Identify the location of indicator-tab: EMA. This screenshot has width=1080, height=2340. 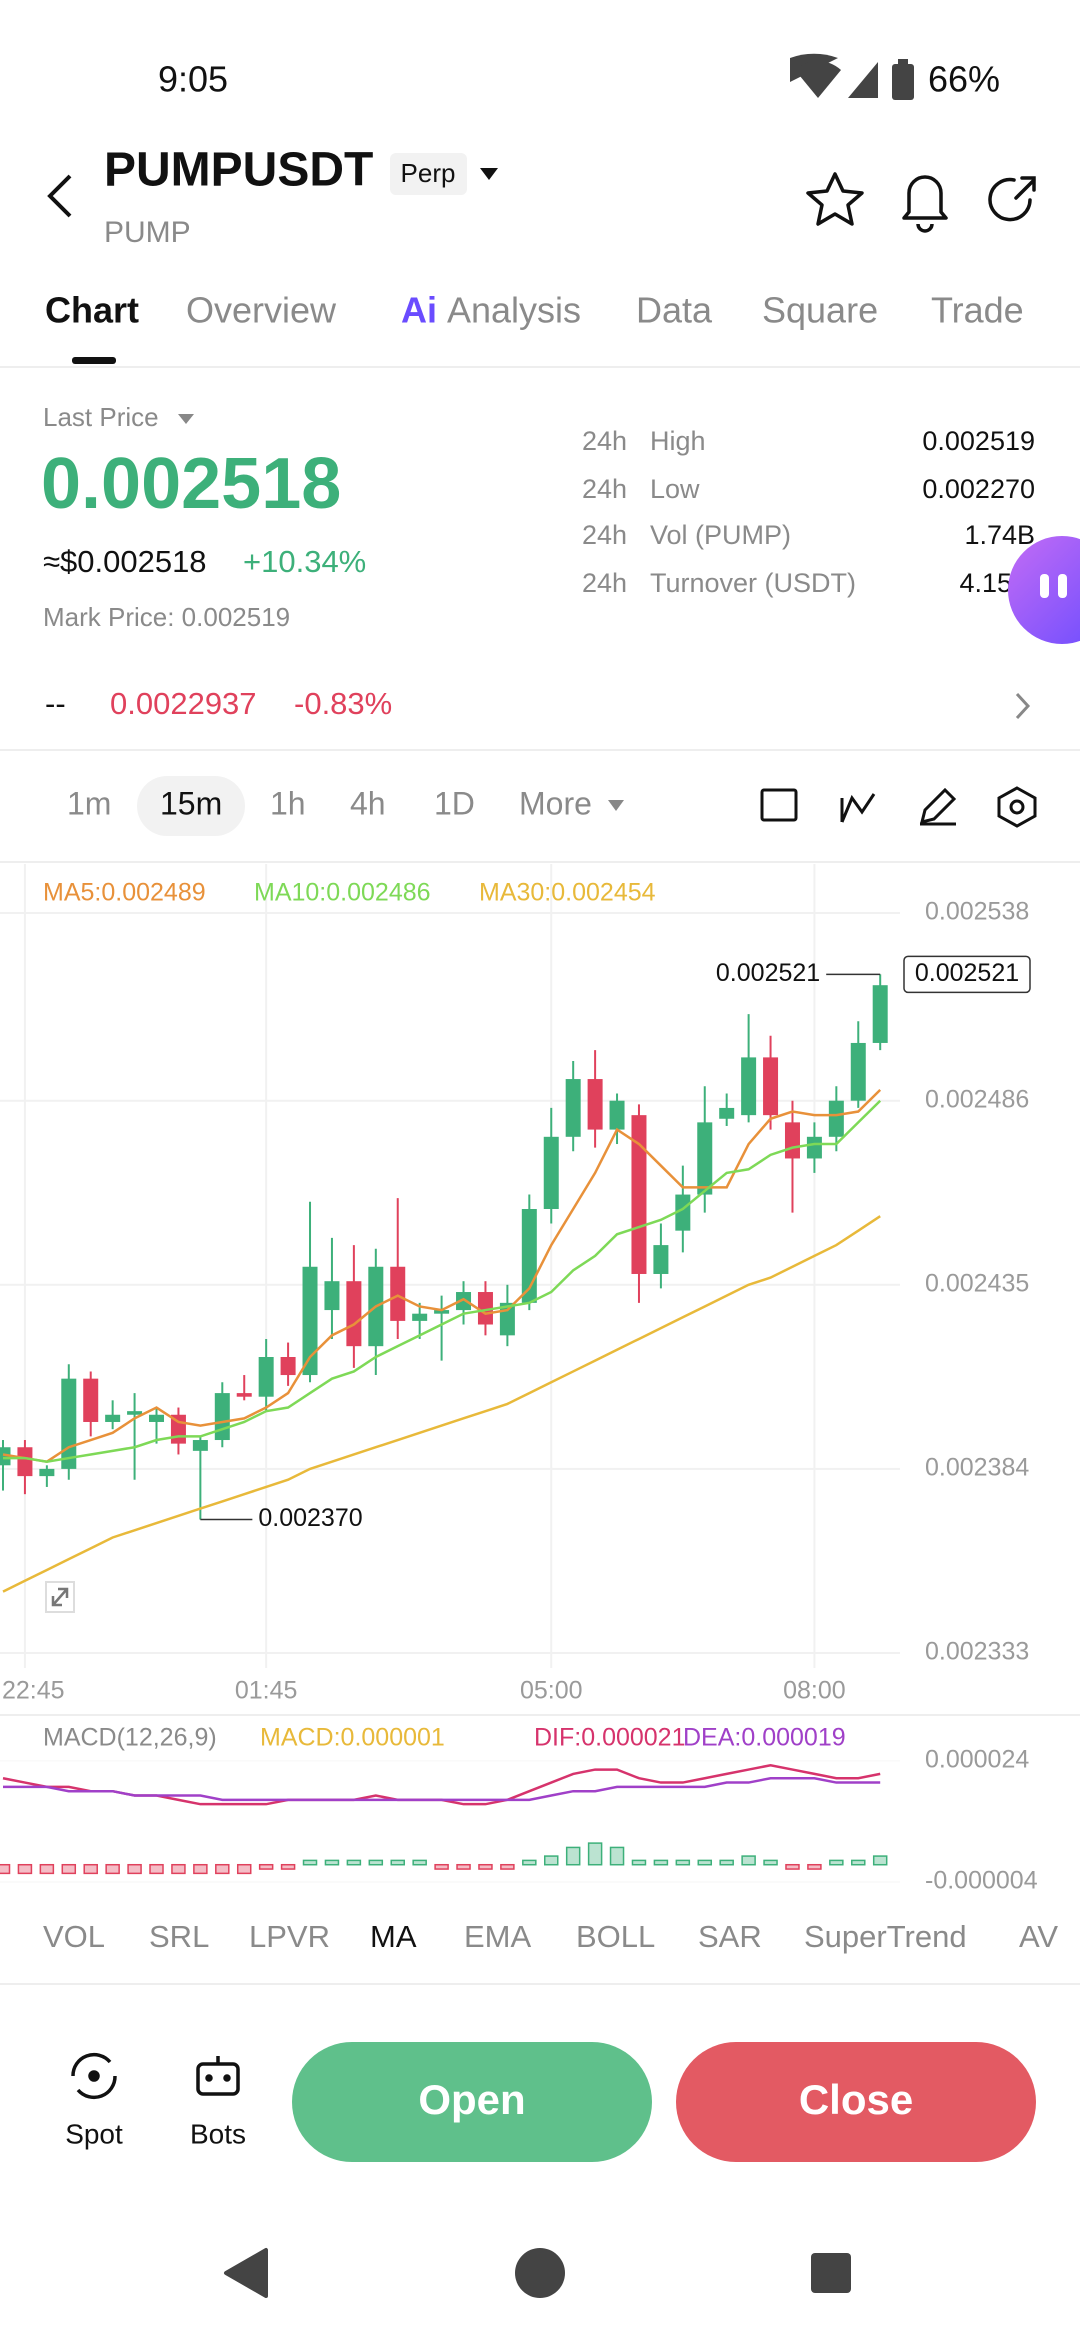
(498, 1936).